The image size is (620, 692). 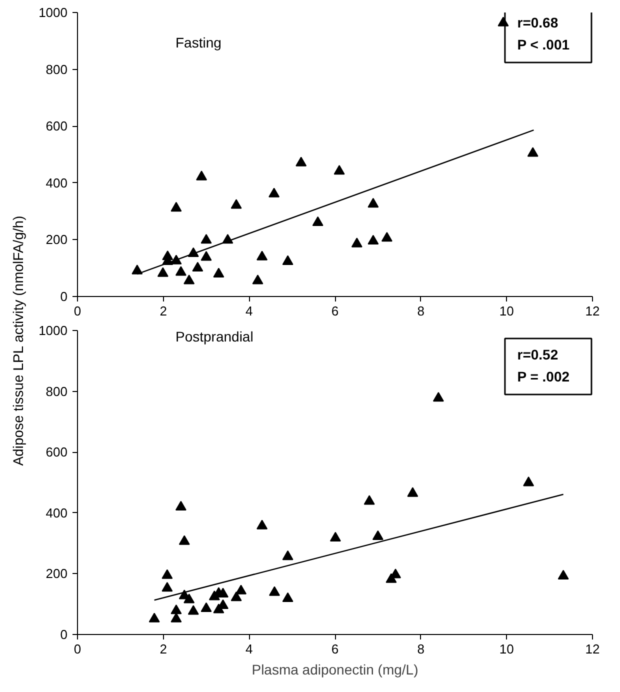 What do you see at coordinates (543, 44) in the screenshot?
I see `annotation: P < .001` at bounding box center [543, 44].